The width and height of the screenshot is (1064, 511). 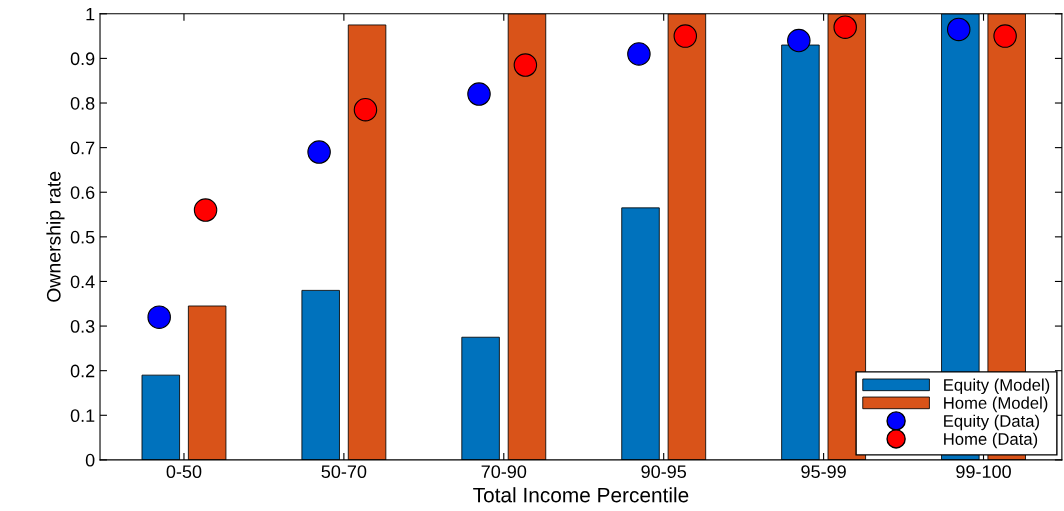 What do you see at coordinates (82, 192) in the screenshot?
I see `y-tick-label: 0.6` at bounding box center [82, 192].